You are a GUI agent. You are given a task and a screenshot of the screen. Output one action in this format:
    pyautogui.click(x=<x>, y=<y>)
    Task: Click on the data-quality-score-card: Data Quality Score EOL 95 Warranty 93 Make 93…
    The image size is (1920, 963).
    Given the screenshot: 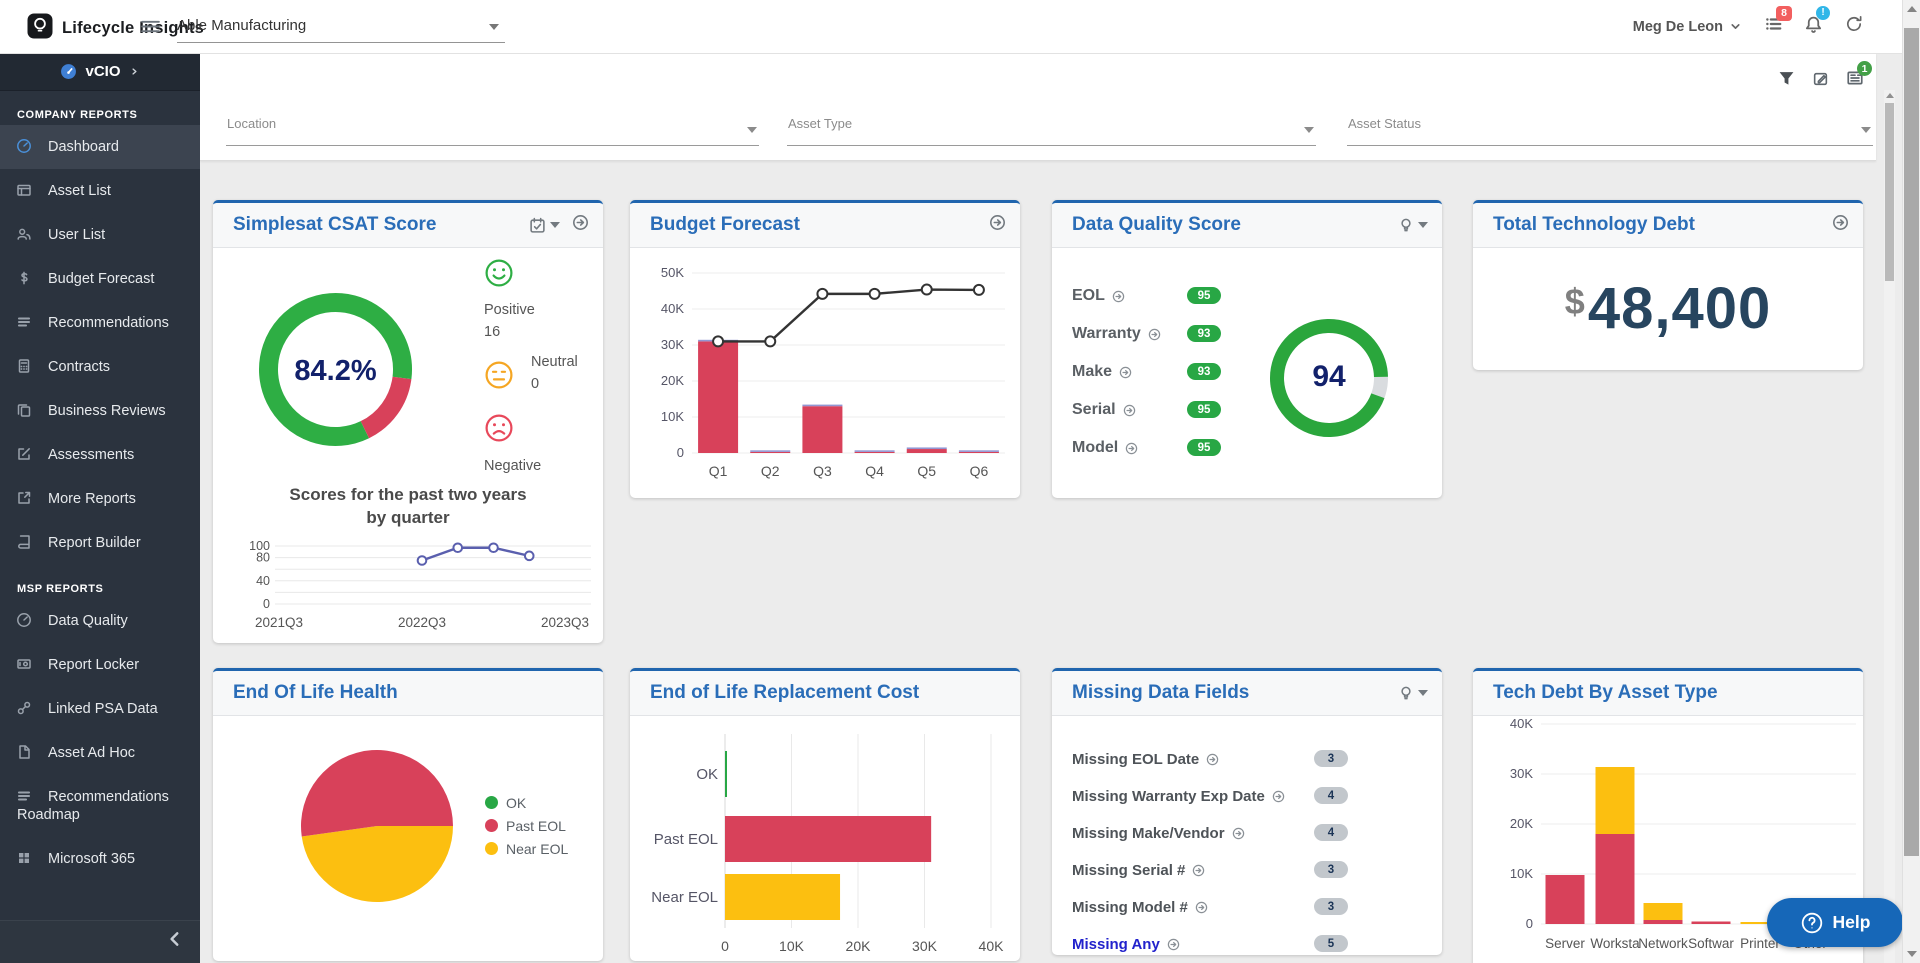 What is the action you would take?
    pyautogui.click(x=1247, y=349)
    